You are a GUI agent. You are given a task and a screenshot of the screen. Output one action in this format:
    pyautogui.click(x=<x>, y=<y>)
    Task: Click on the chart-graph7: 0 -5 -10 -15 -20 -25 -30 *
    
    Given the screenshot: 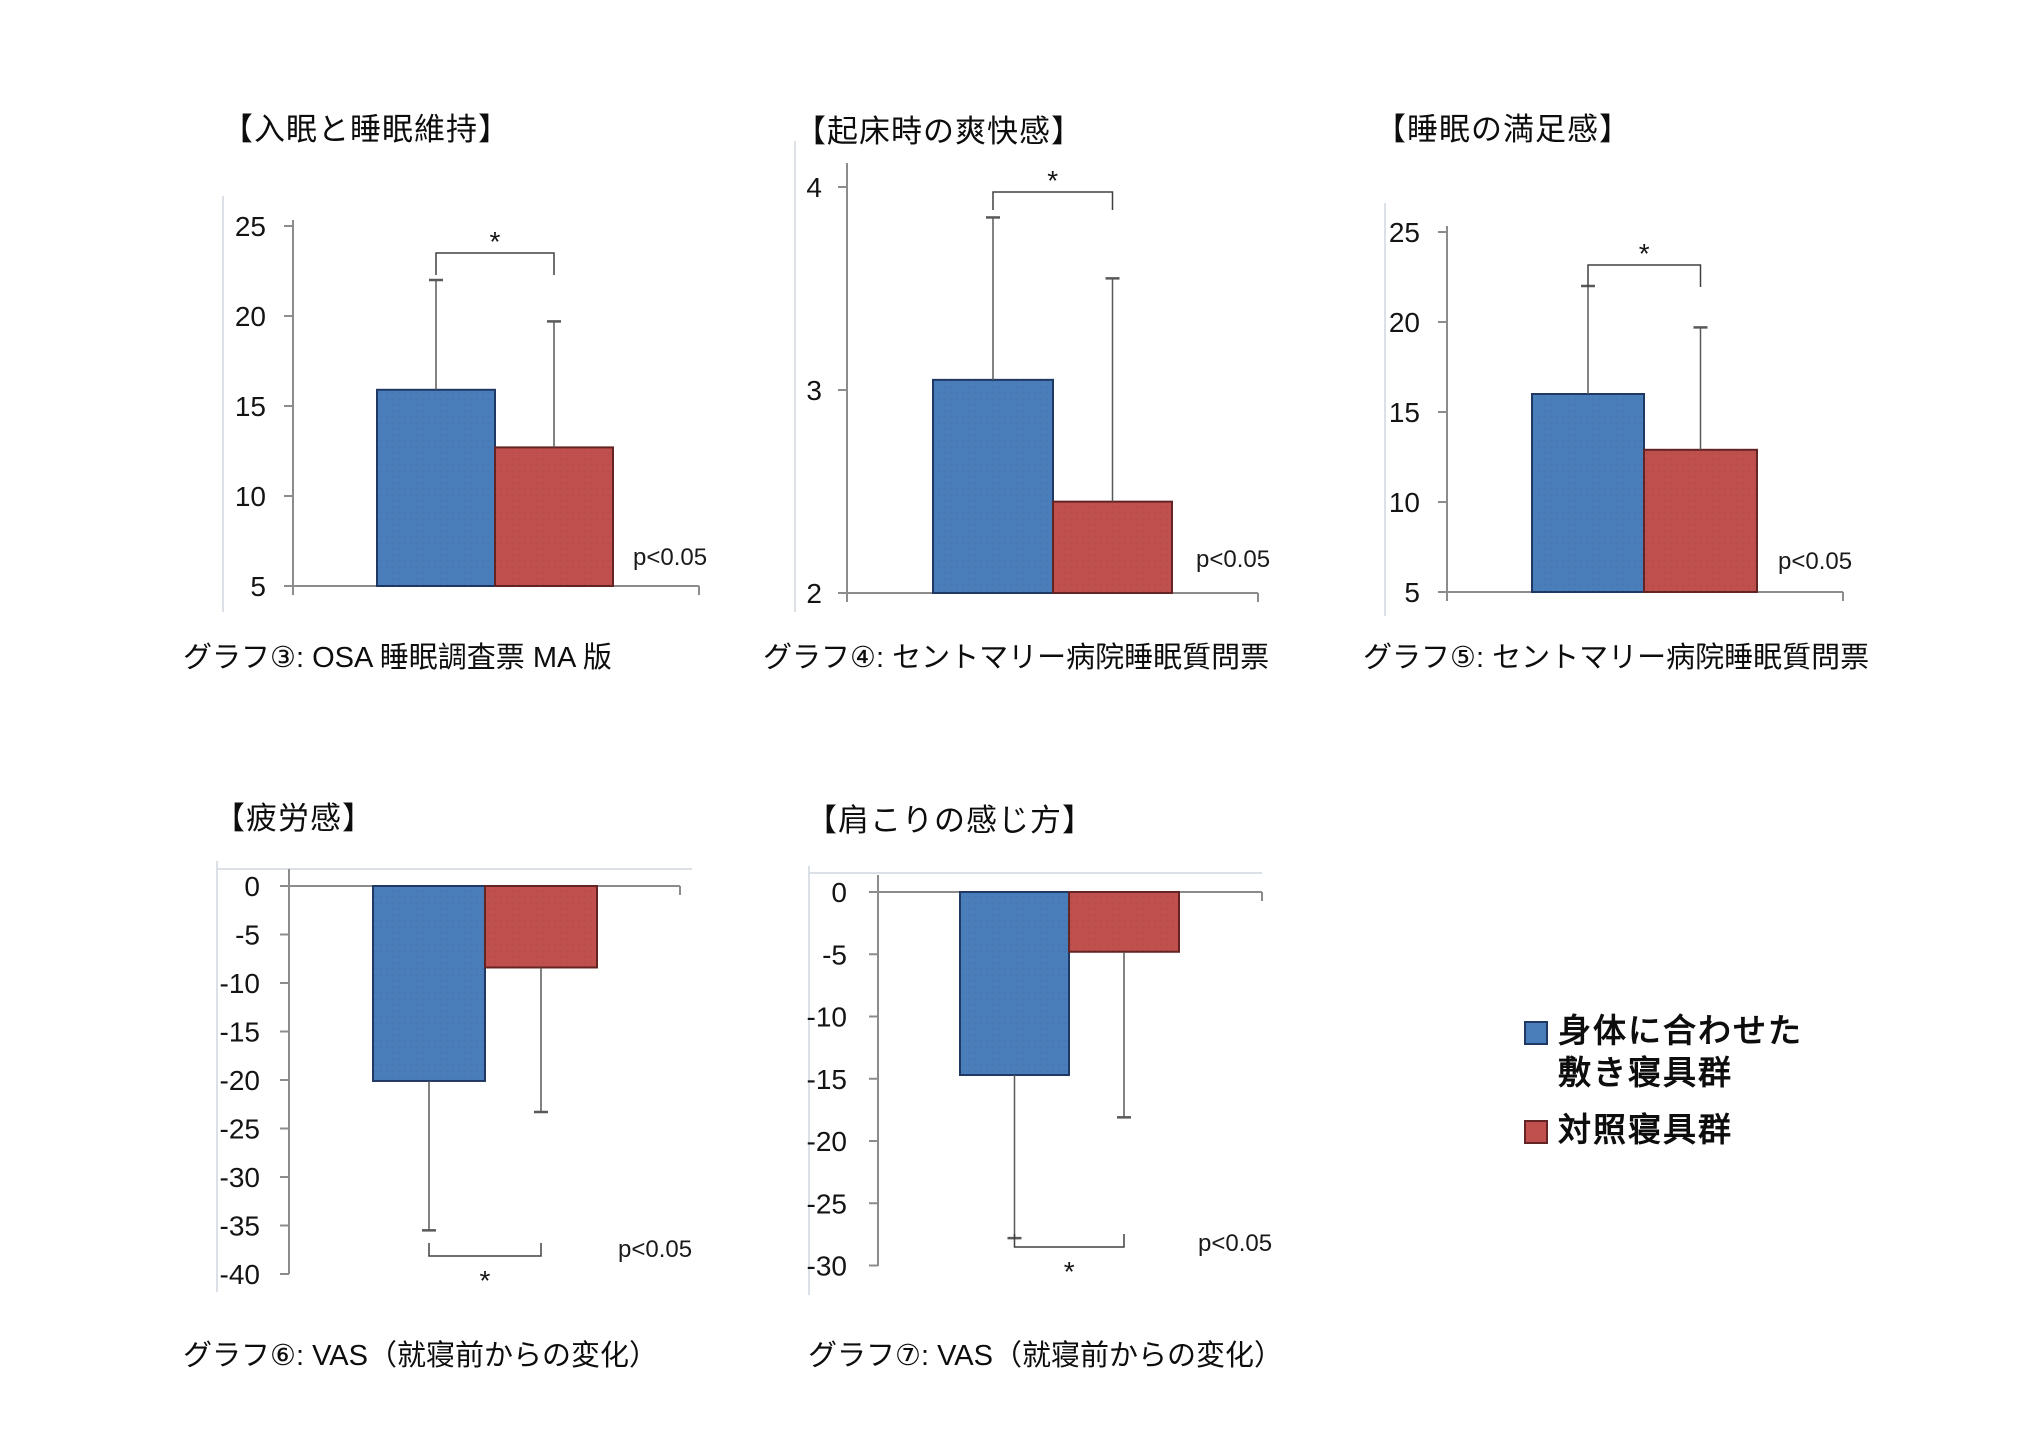 What is the action you would take?
    pyautogui.click(x=1035, y=1080)
    